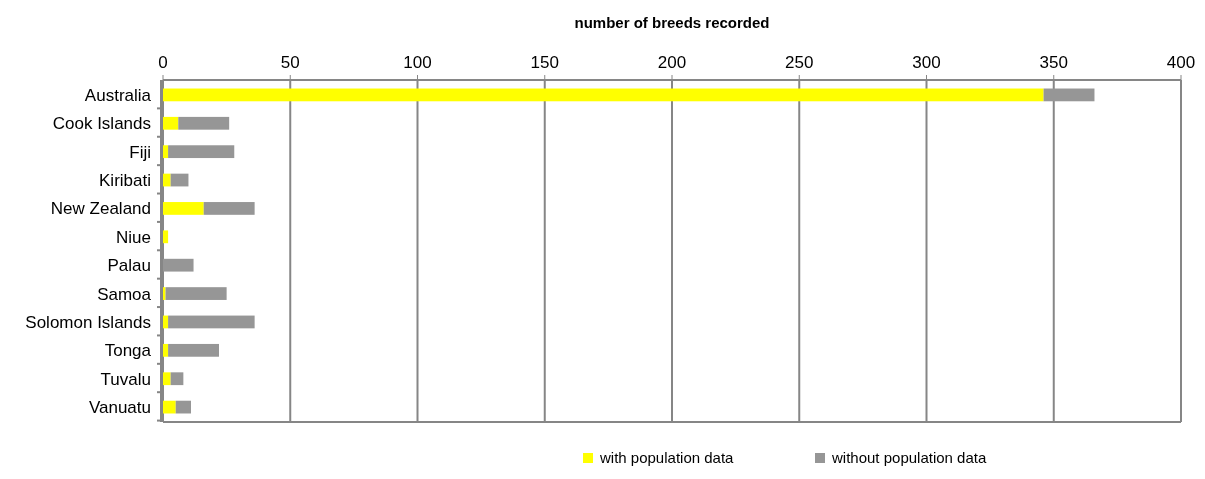 This screenshot has height=479, width=1205. Describe the element at coordinates (88, 322) in the screenshot. I see `y-tick-label: Solomon Islands` at that location.